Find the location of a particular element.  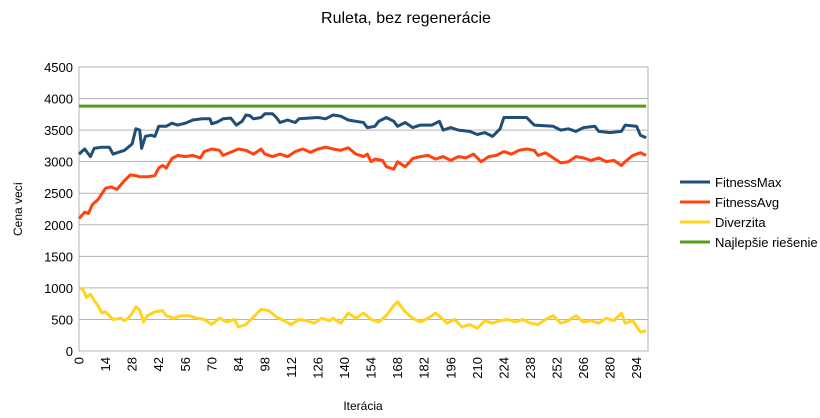

x-tick-label: 196 is located at coordinates (450, 368).